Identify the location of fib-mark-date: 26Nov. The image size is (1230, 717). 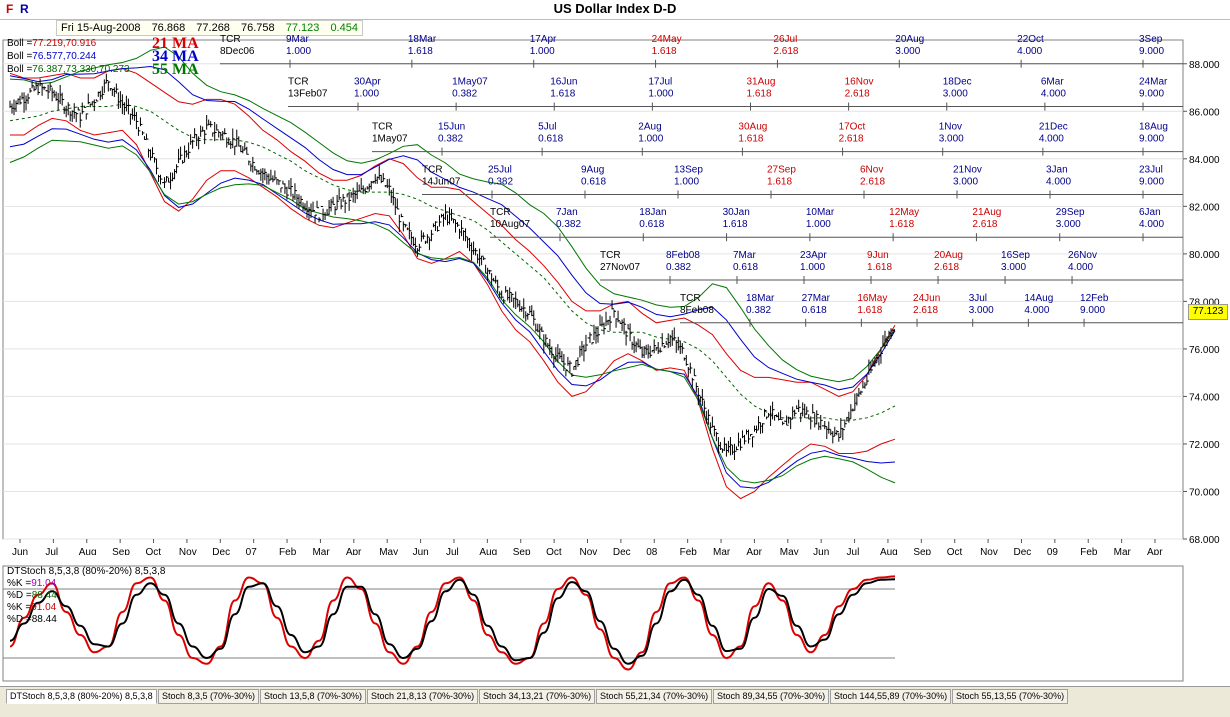
(1082, 255).